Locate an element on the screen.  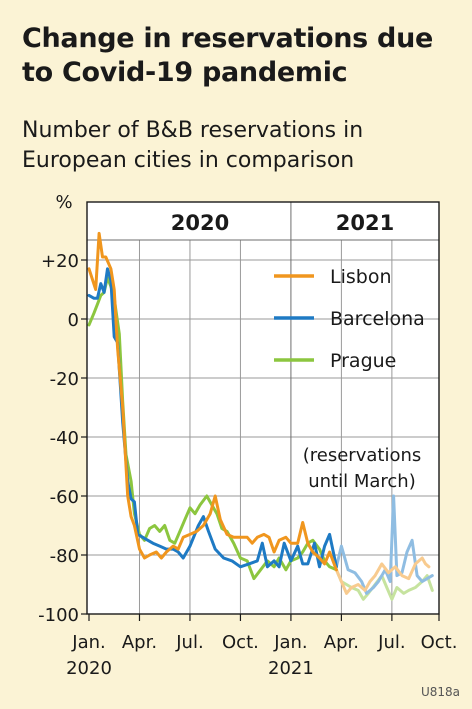
annotation-reservations-until-march: (reservations until March) is located at coordinates (362, 468).